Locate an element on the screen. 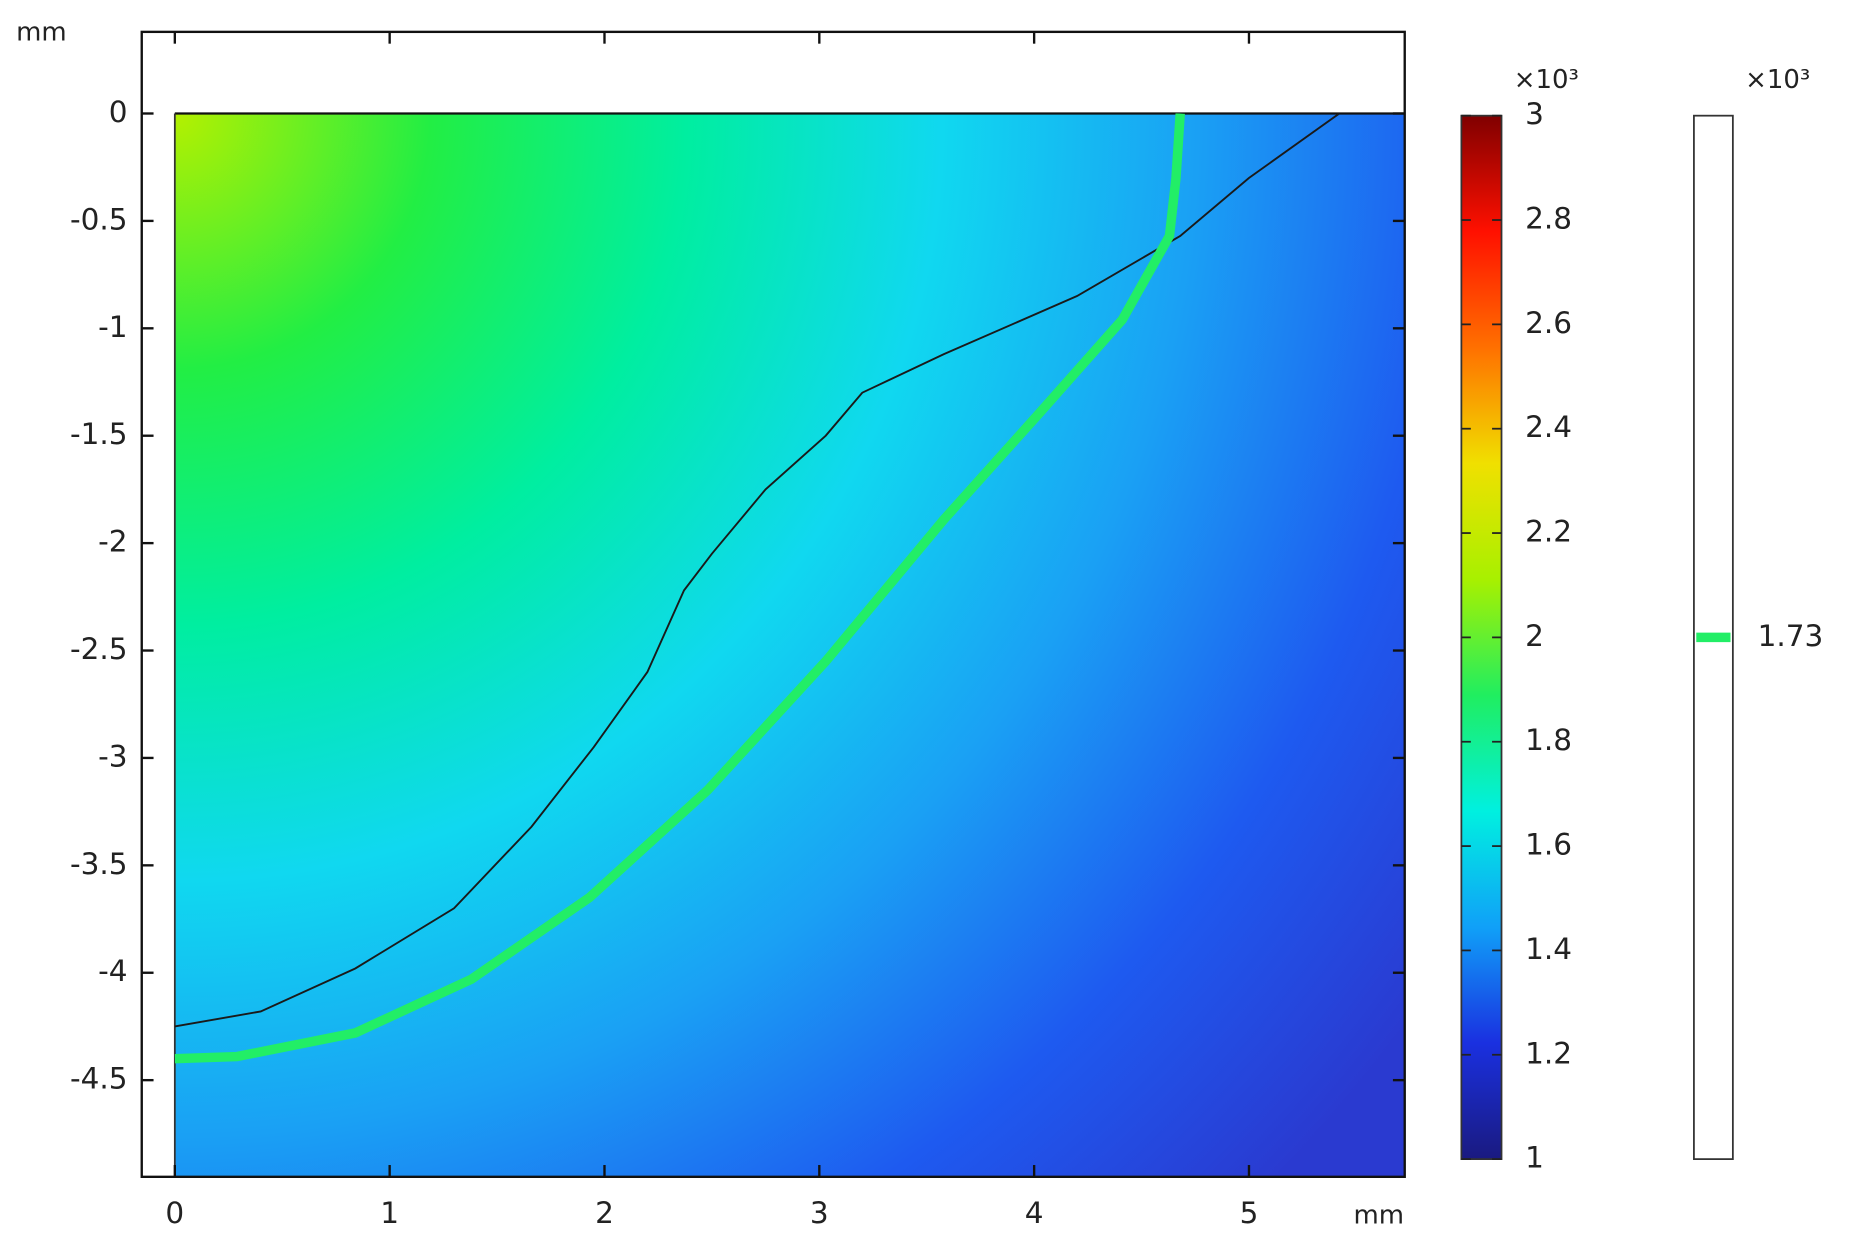  colorbar-tick-label: 1 is located at coordinates (1534, 1158).